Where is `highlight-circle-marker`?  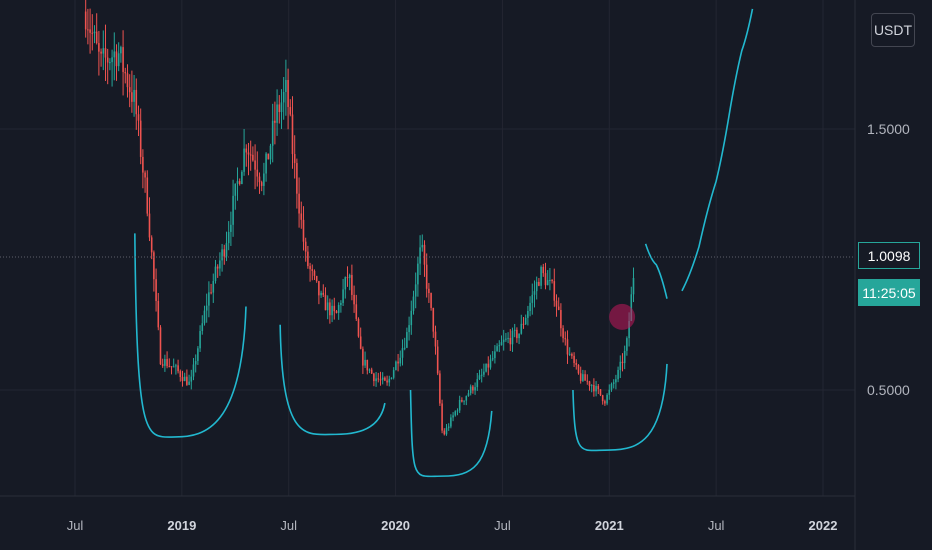 highlight-circle-marker is located at coordinates (622, 316).